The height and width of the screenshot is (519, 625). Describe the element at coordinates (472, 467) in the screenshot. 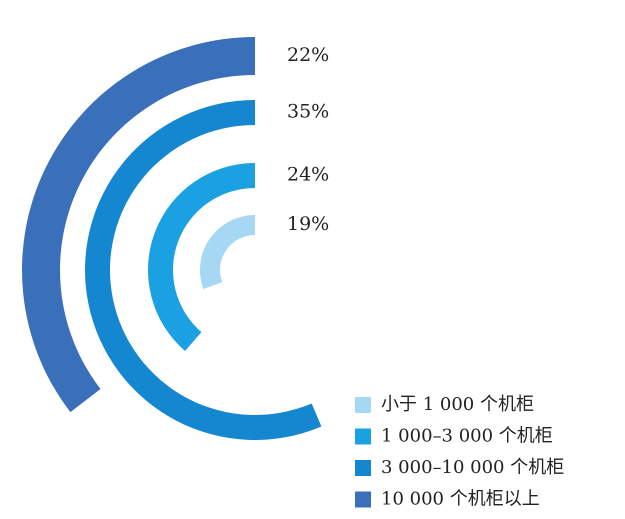

I see `legend-label: 3 000–10 000 个机柜` at that location.